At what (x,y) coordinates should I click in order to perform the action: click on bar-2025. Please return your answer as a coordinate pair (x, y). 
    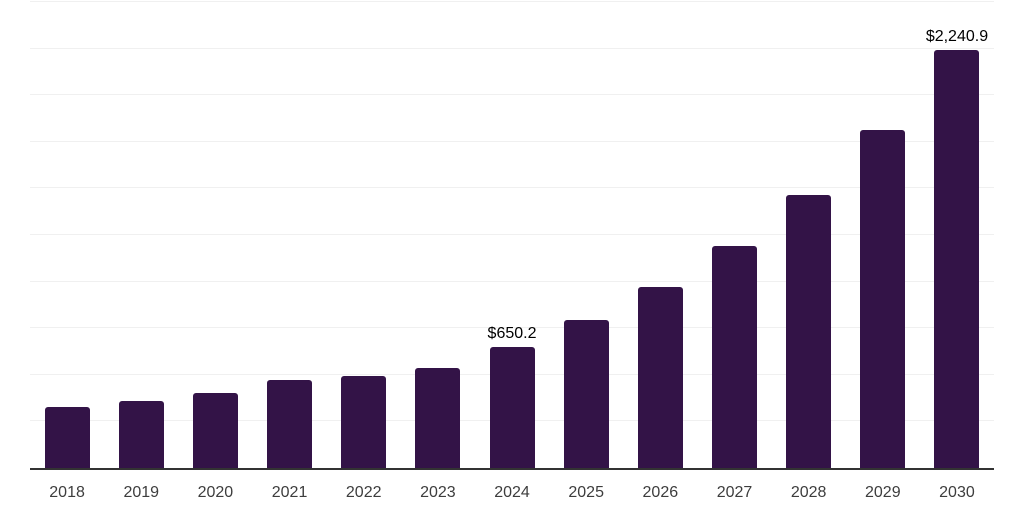
    Looking at the image, I should click on (586, 394).